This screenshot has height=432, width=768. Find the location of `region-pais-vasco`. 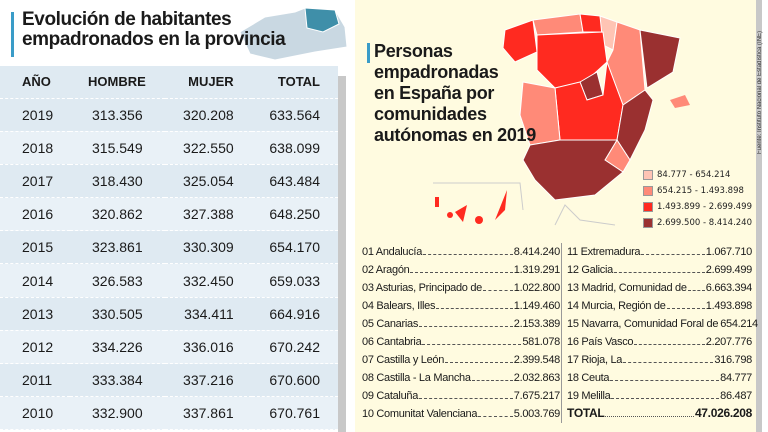

region-pais-vasco is located at coordinates (591, 23).